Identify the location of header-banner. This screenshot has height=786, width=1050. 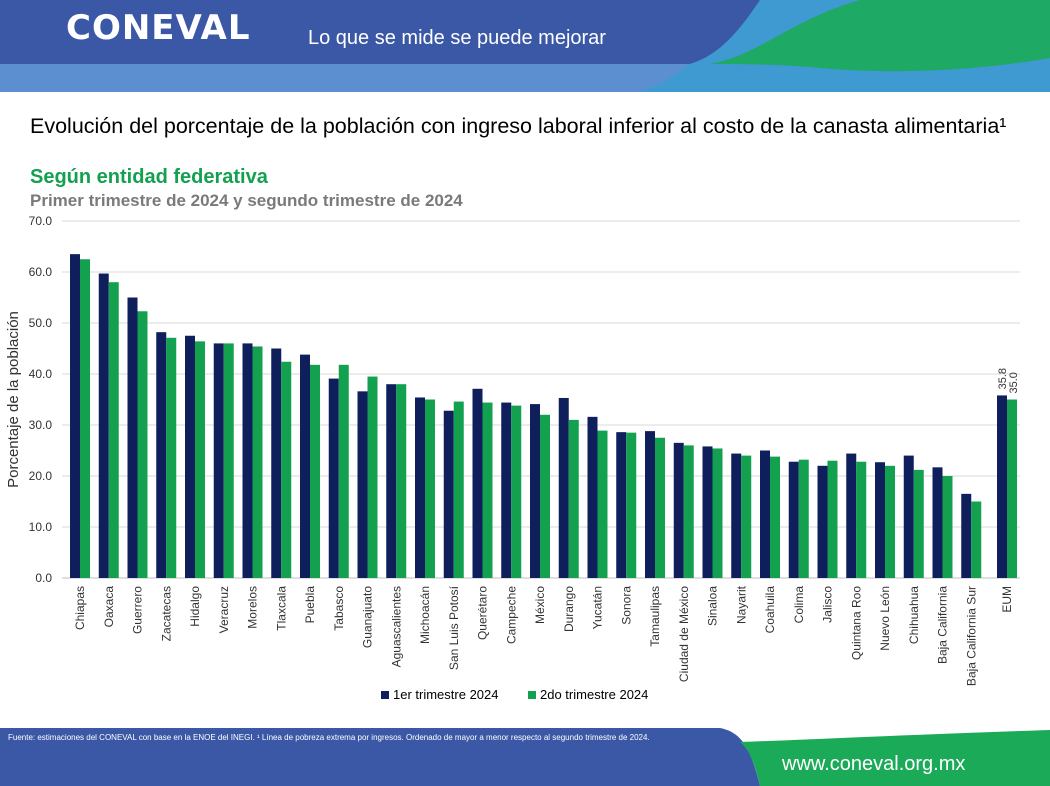
(525, 47).